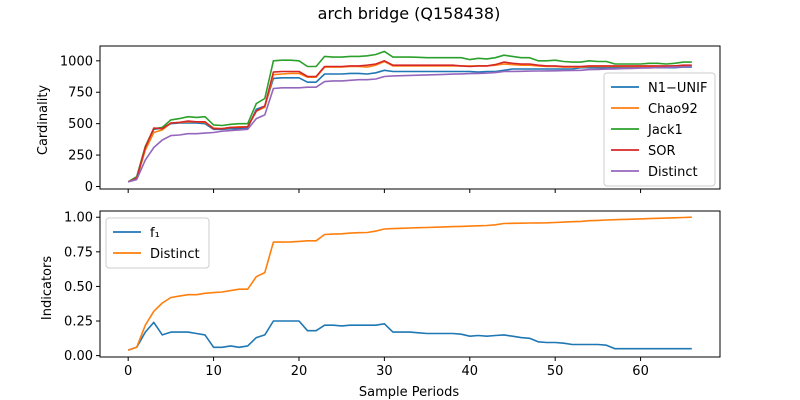 This screenshot has height=400, width=800. I want to click on x-tick-label: 10, so click(213, 371).